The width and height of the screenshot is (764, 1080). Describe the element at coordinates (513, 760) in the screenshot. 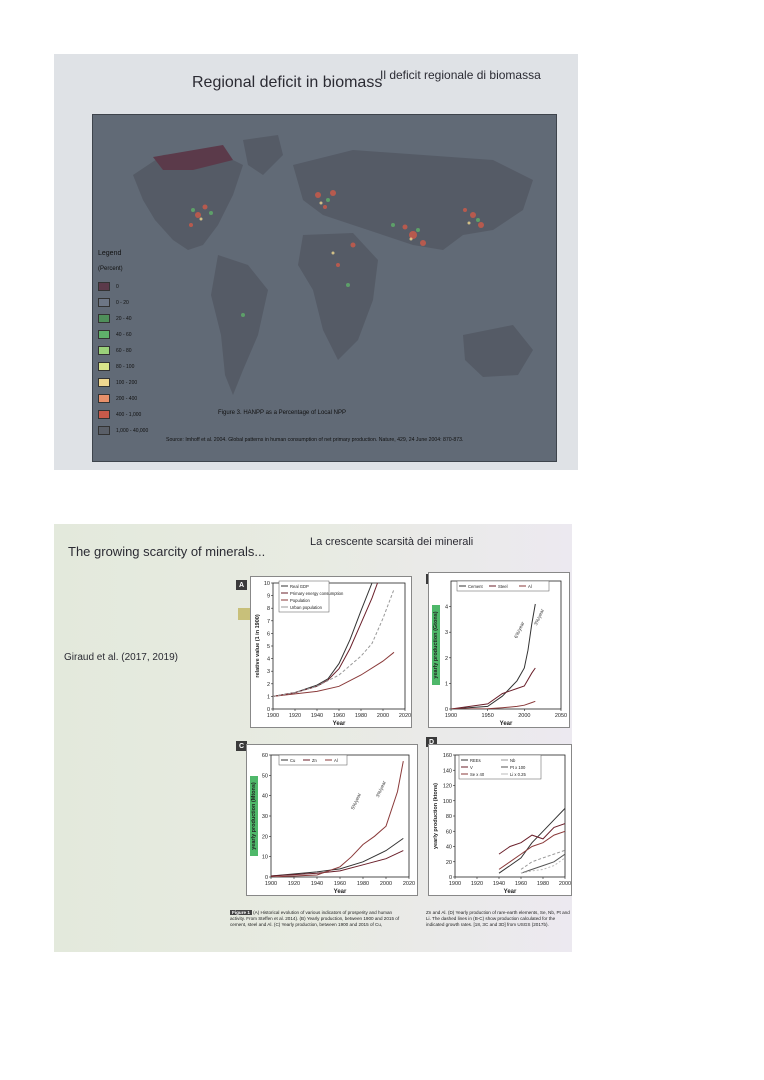

I see `legend-entry: Nb` at that location.